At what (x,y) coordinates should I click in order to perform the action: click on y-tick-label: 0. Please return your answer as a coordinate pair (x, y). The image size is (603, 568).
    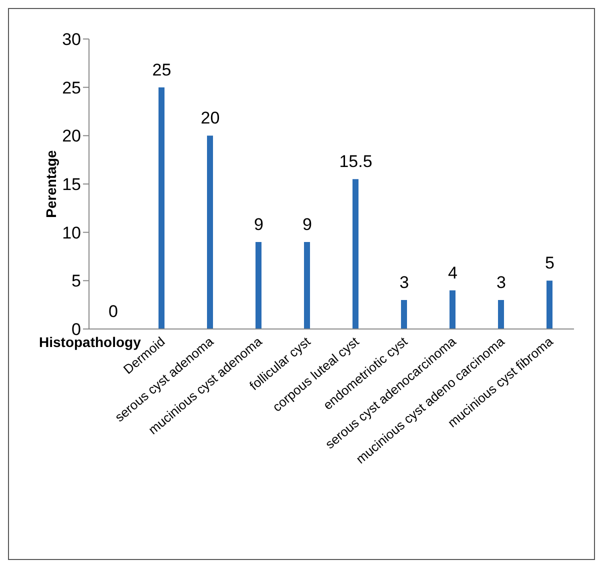
    Looking at the image, I should click on (76, 330).